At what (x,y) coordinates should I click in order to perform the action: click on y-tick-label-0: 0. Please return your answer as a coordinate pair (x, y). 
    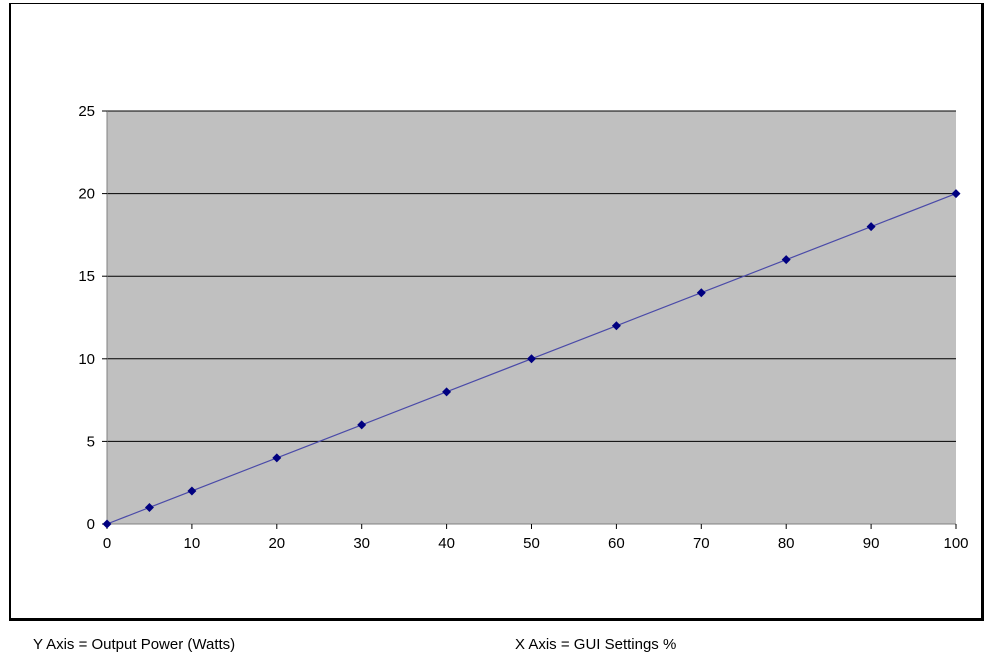
    Looking at the image, I should click on (91, 524).